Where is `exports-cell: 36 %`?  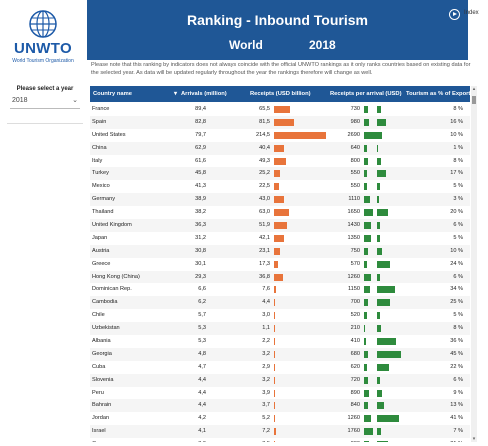 exports-cell: 36 % is located at coordinates (456, 341).